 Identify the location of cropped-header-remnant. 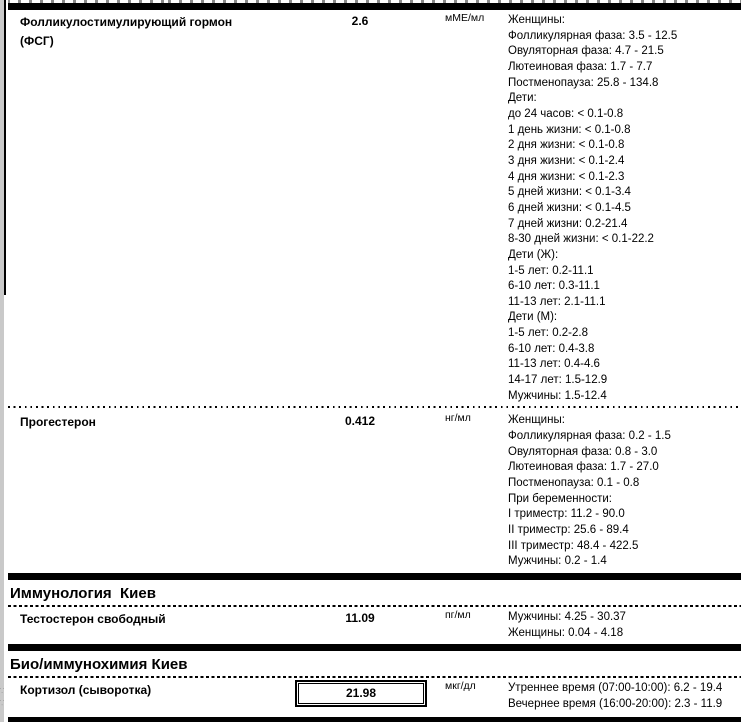
(374, 1).